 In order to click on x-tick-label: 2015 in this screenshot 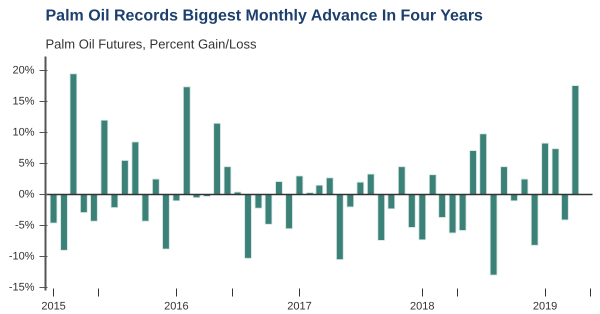, I will do `click(53, 306)`.